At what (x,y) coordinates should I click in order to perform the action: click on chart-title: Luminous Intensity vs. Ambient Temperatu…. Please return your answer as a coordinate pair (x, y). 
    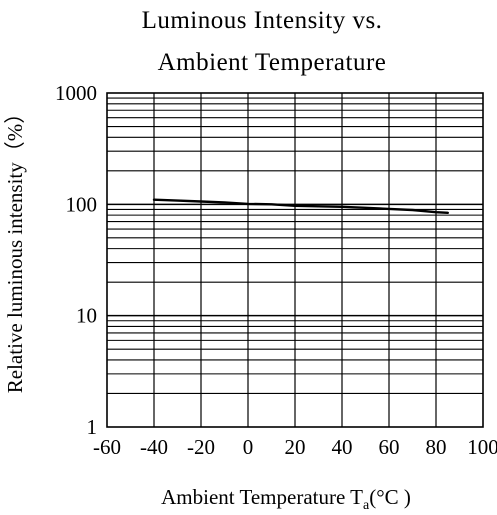
    Looking at the image, I should click on (264, 41).